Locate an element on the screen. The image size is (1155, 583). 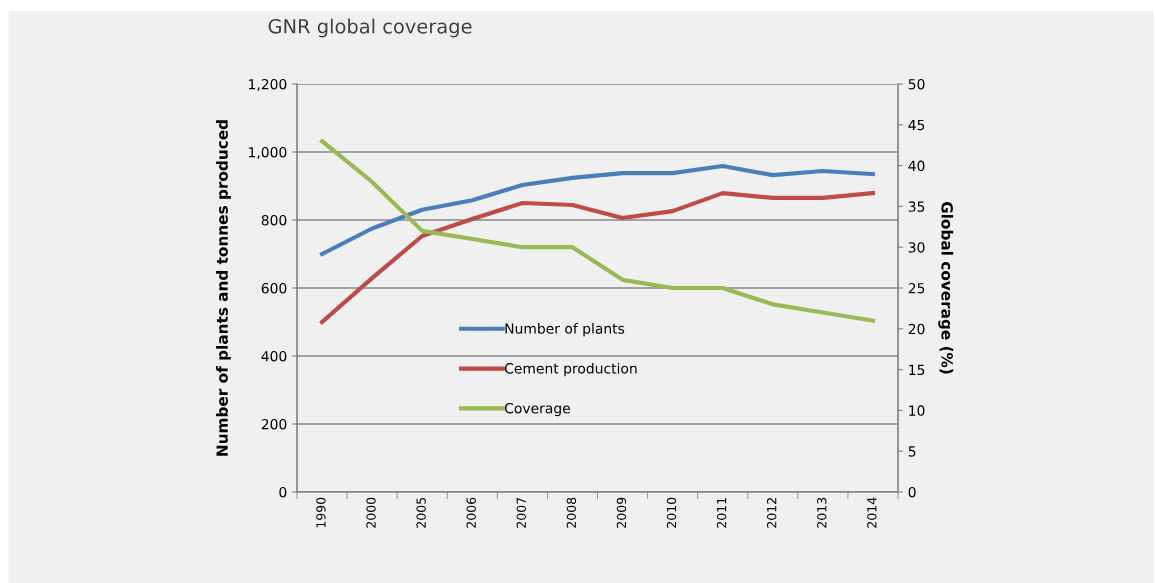
y2-tick-label: 45 is located at coordinates (916, 125).